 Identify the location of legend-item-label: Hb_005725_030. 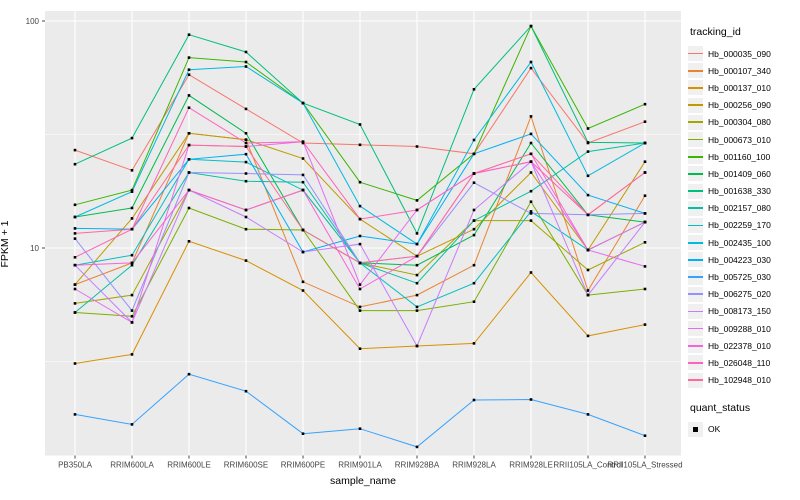
(739, 277).